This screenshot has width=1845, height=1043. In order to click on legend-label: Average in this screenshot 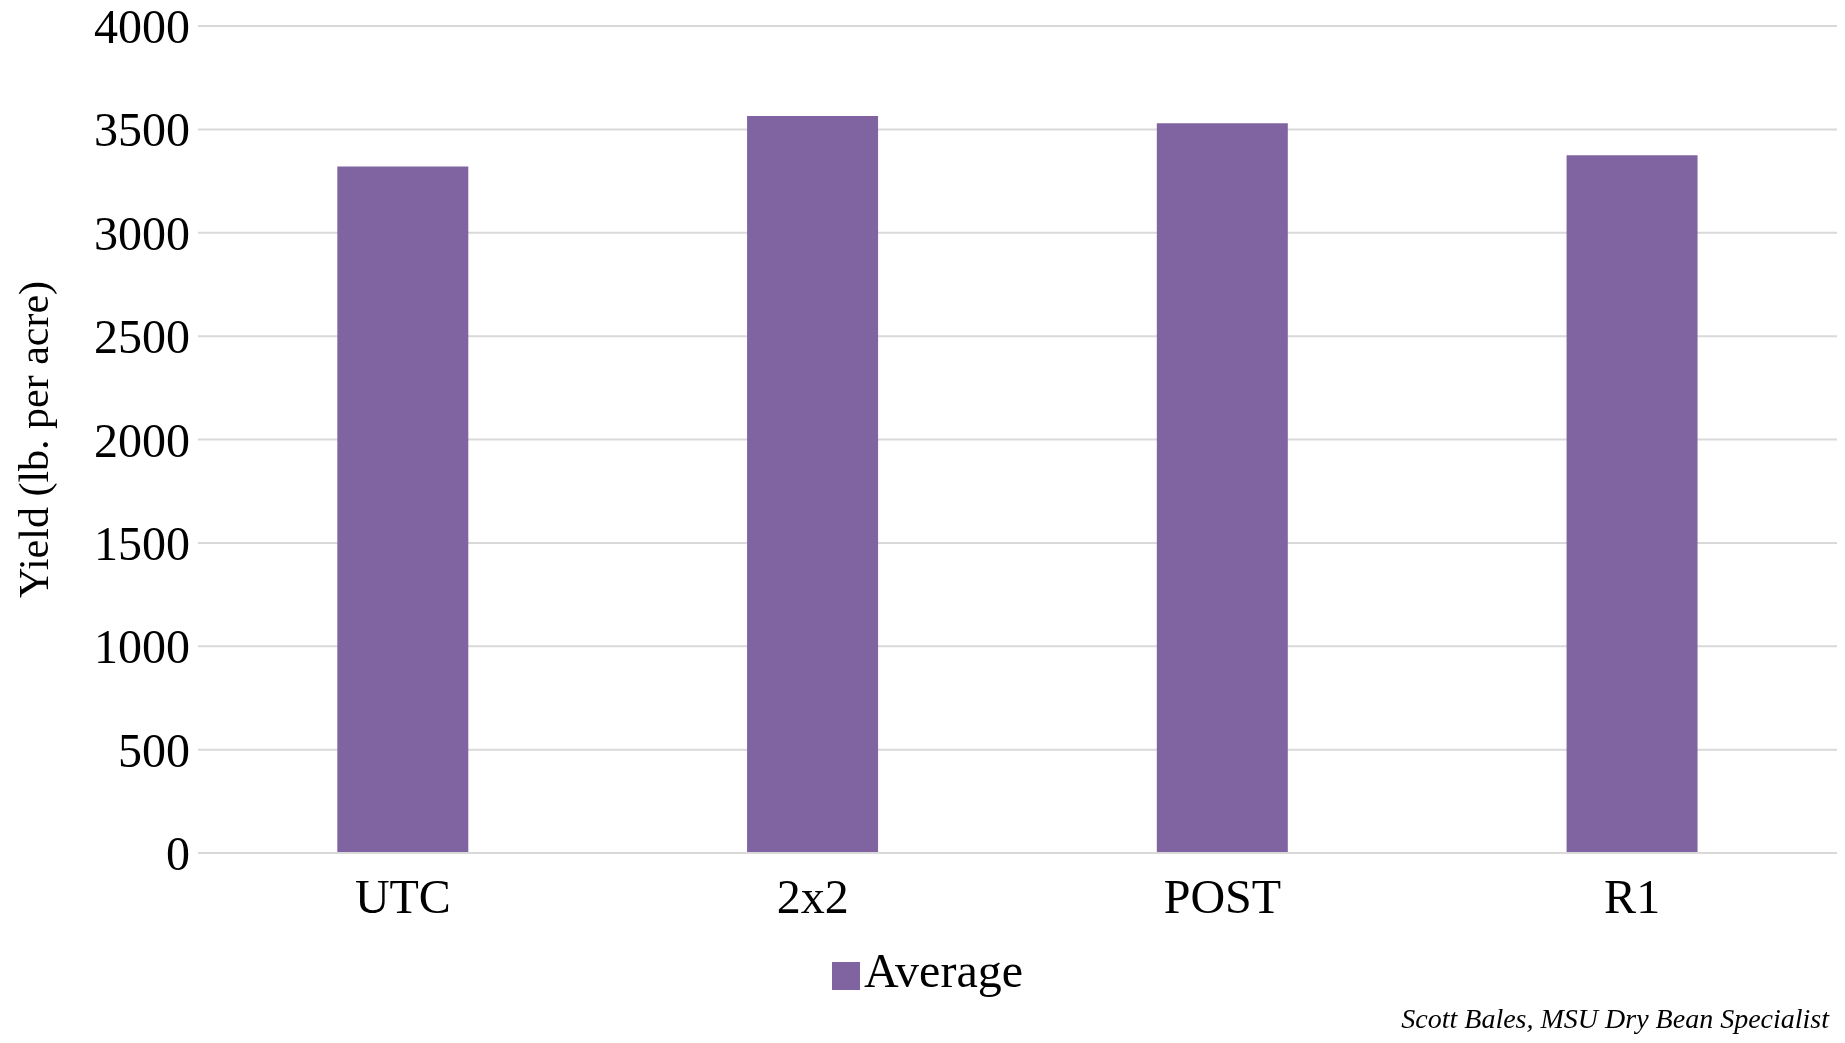, I will do `click(943, 970)`.